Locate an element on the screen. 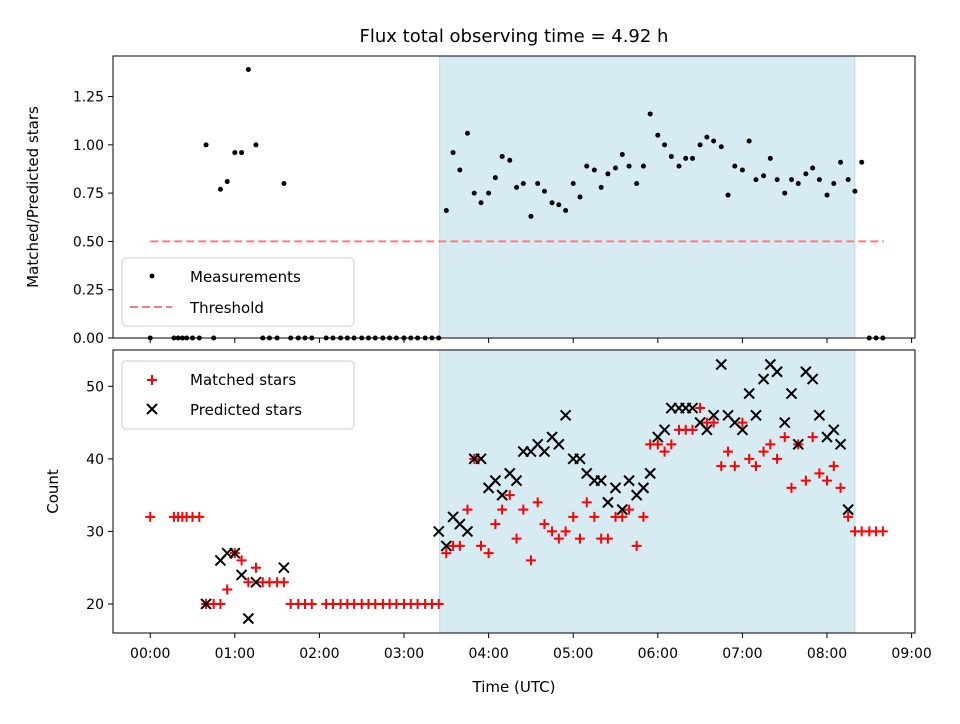 Image resolution: width=960 pixels, height=724 pixels. legend-matched-marker is located at coordinates (152, 380).